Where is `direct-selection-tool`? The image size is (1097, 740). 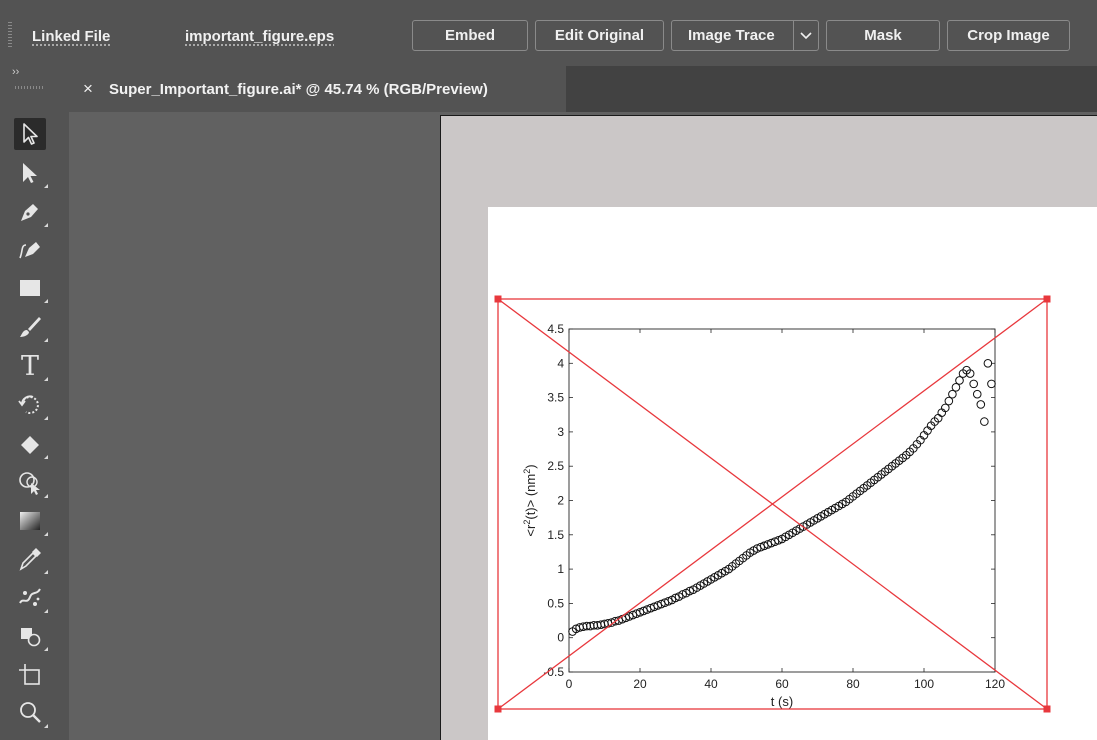 direct-selection-tool is located at coordinates (31, 173).